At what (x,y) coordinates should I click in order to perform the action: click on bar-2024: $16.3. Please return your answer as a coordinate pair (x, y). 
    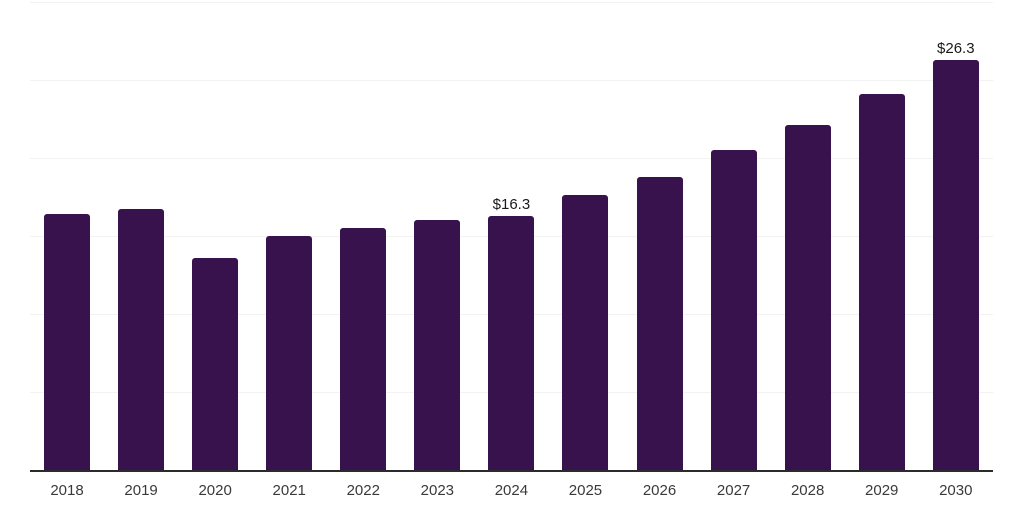
    Looking at the image, I should click on (511, 333).